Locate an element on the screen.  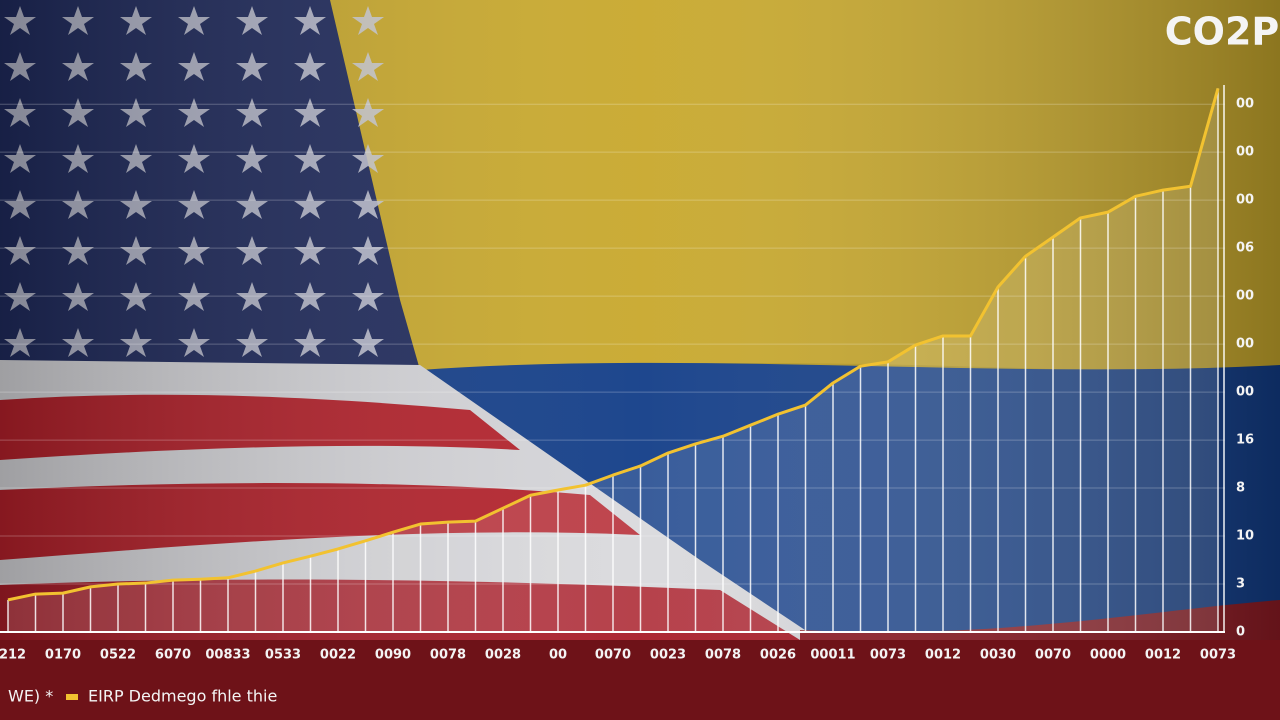
x-tick-label: 6070 is located at coordinates (173, 655).